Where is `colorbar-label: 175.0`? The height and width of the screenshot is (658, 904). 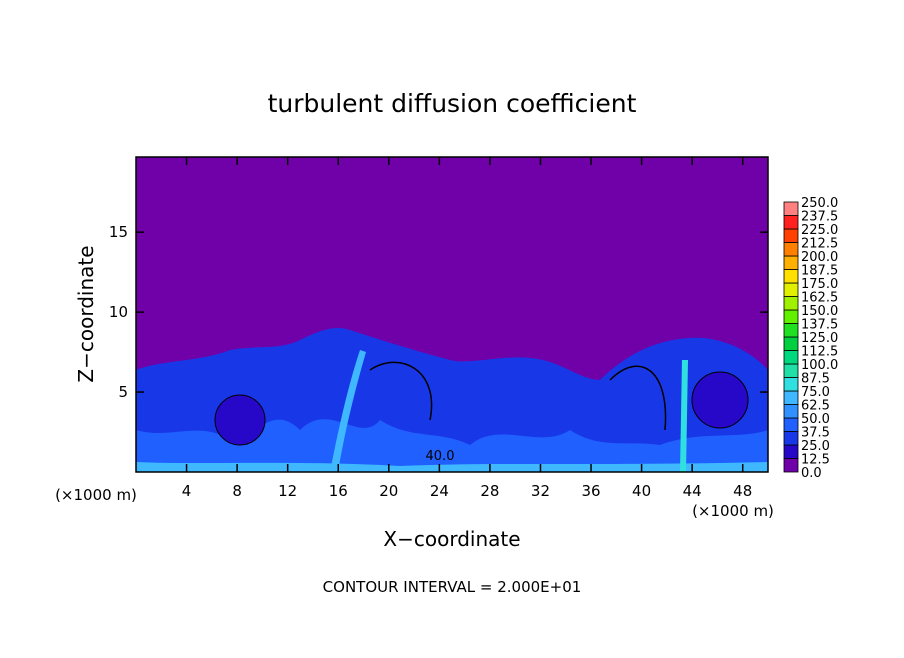 colorbar-label: 175.0 is located at coordinates (819, 284).